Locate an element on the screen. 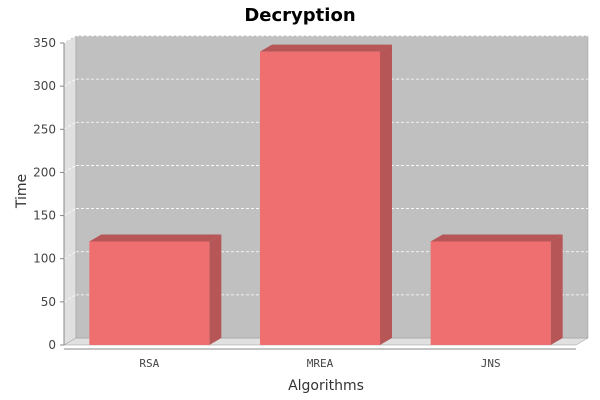 Image resolution: width=600 pixels, height=400 pixels. y-ticks: 0 50 100 150 200 250 300 350 is located at coordinates (48, 194).